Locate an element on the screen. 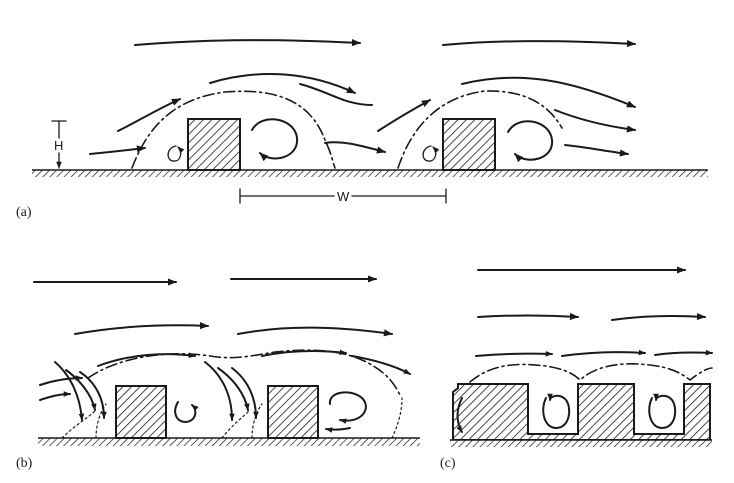 Image resolution: width=734 pixels, height=483 pixels. panel-b-separation-line is located at coordinates (244, 372).